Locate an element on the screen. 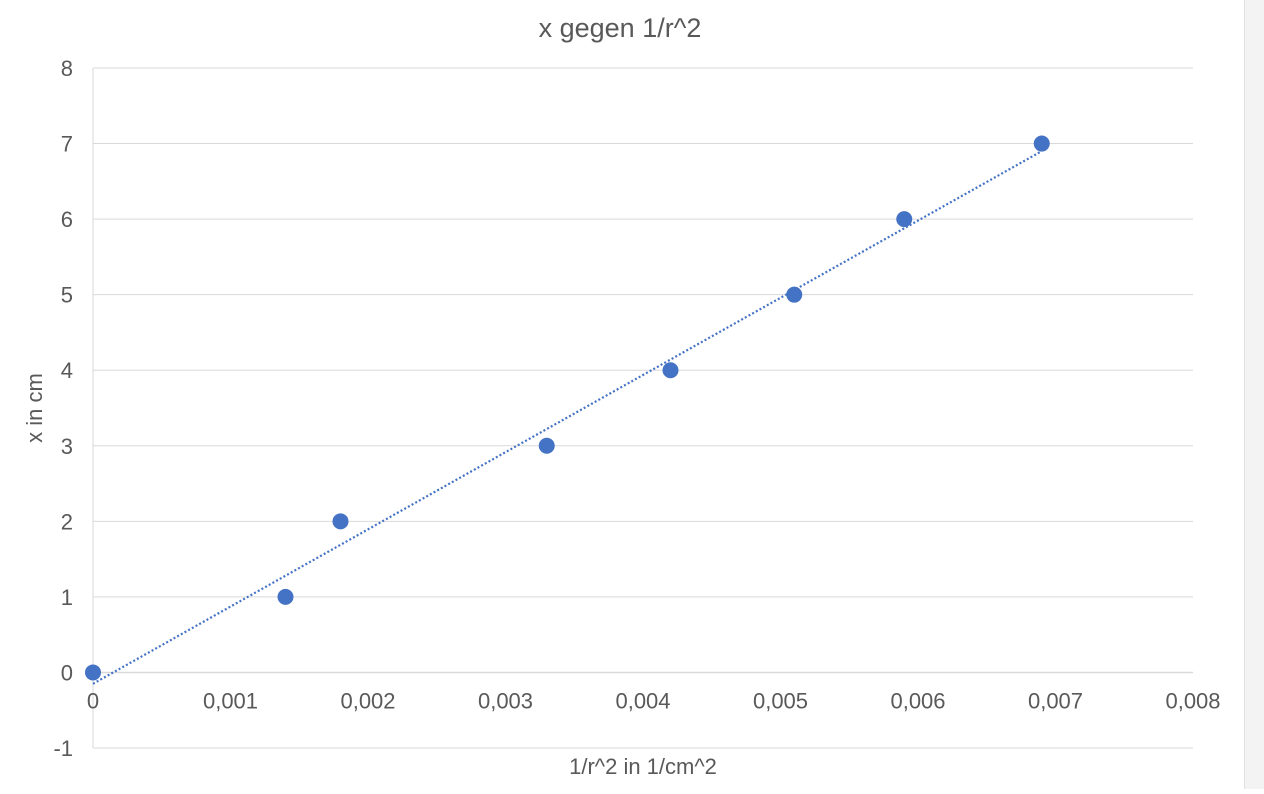 The width and height of the screenshot is (1264, 794). y-tick-label: 8 is located at coordinates (67, 68).